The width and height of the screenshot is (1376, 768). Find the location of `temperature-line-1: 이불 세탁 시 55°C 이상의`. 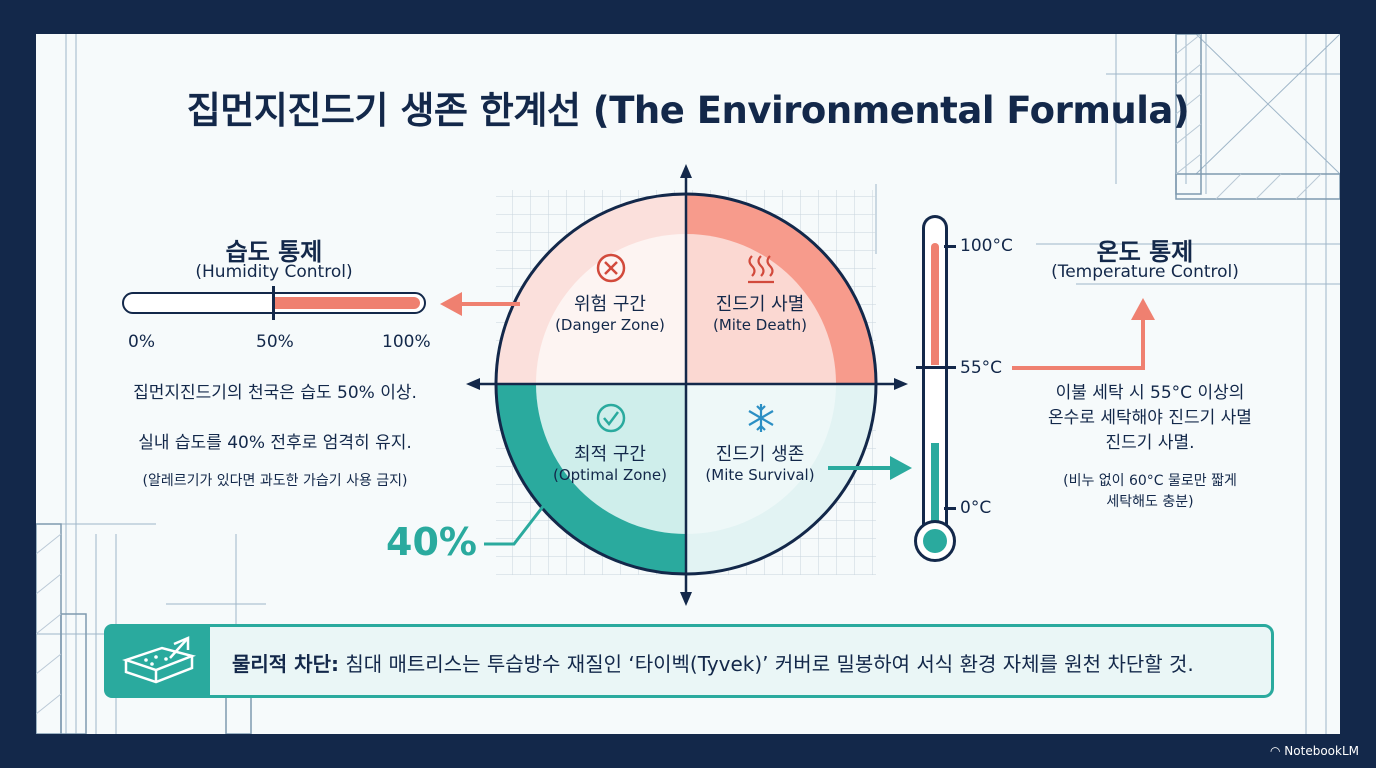

temperature-line-1: 이불 세탁 시 55°C 이상의 is located at coordinates (1150, 393).